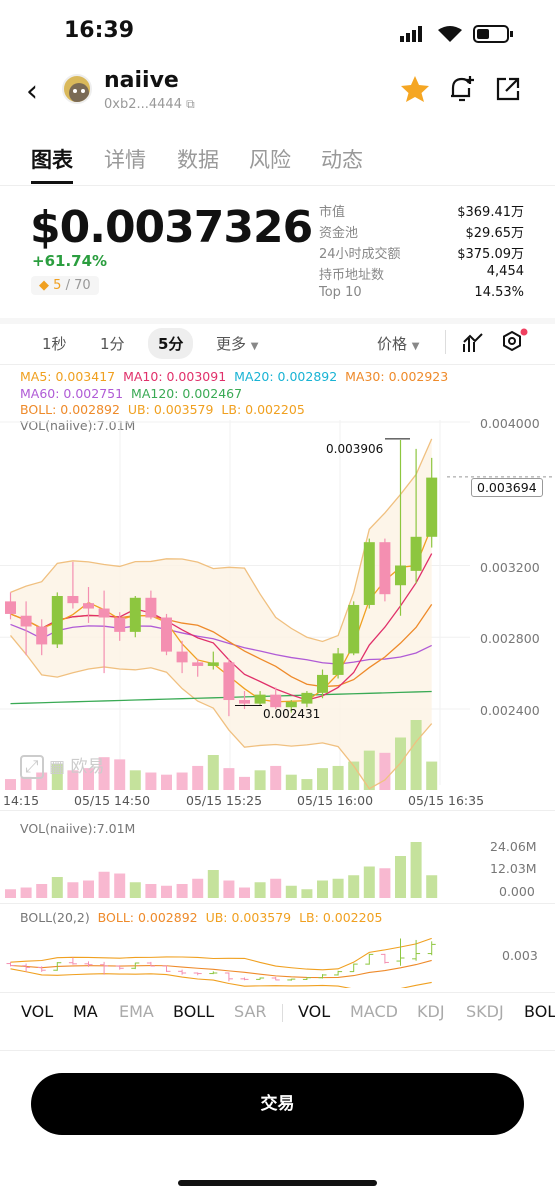 This screenshot has height=1200, width=555. I want to click on rank-badge: ◆ 5 / 70, so click(65, 285).